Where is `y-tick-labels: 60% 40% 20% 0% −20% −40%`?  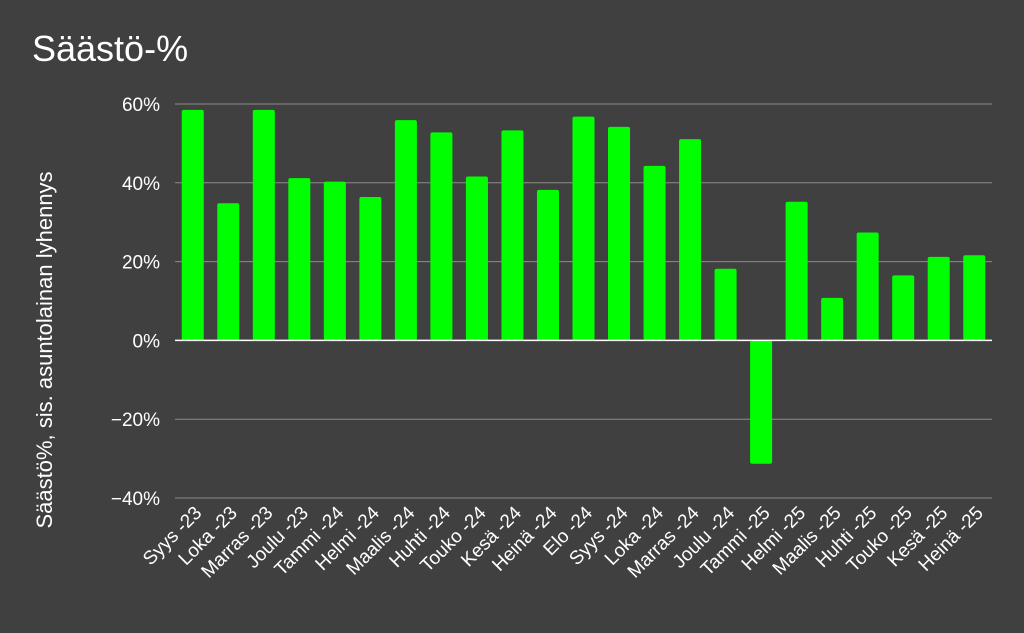 y-tick-labels: 60% 40% 20% 0% −20% −40% is located at coordinates (135, 302).